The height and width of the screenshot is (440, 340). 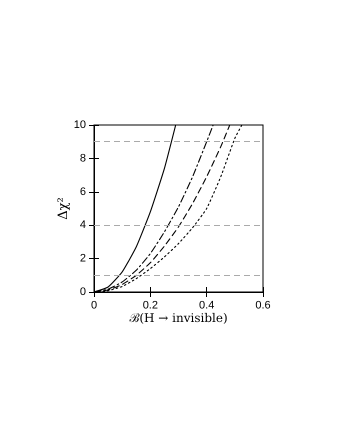 I want to click on y-tick-label: 0, so click(x=83, y=292).